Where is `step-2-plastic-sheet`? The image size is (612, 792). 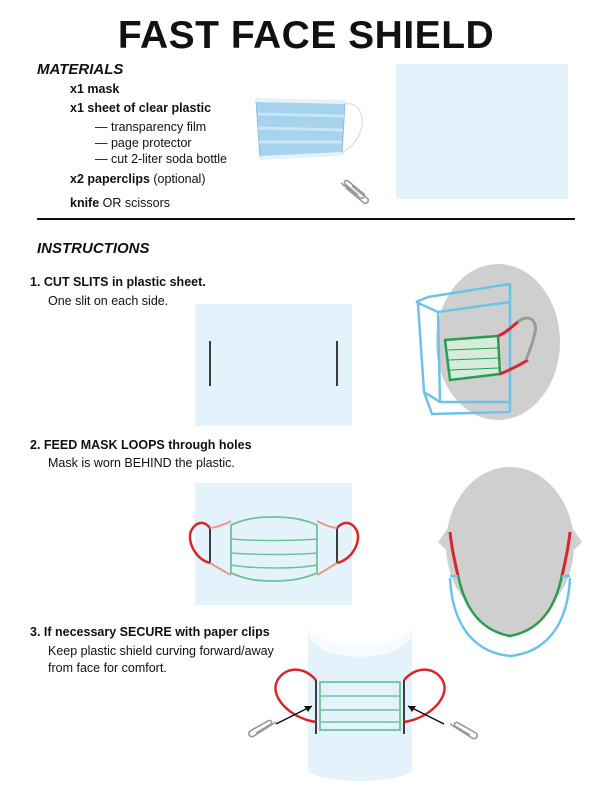
step-2-plastic-sheet is located at coordinates (273, 544).